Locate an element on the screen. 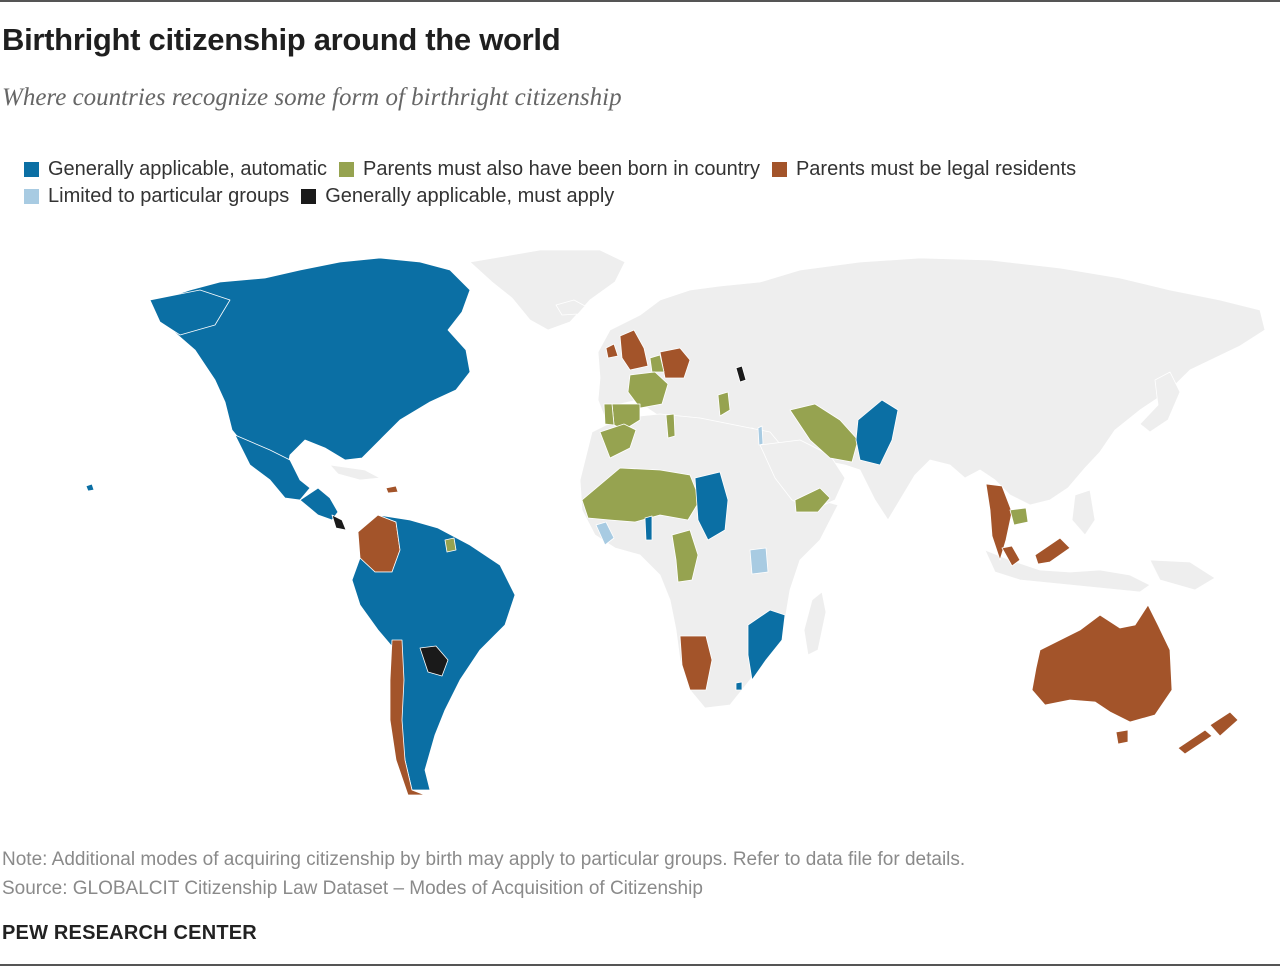  papua-landmass is located at coordinates (1182, 575).